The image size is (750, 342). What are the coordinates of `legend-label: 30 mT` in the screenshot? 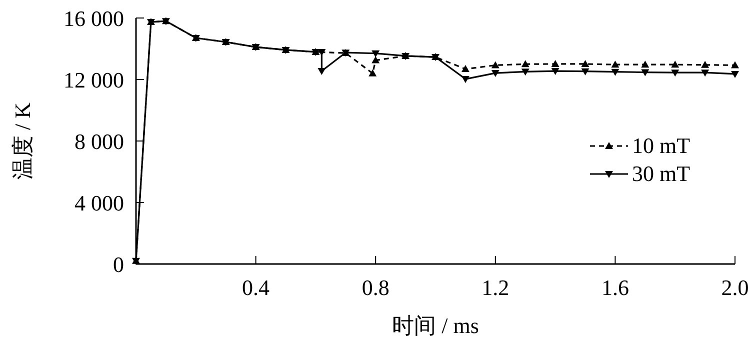 It's located at (661, 173).